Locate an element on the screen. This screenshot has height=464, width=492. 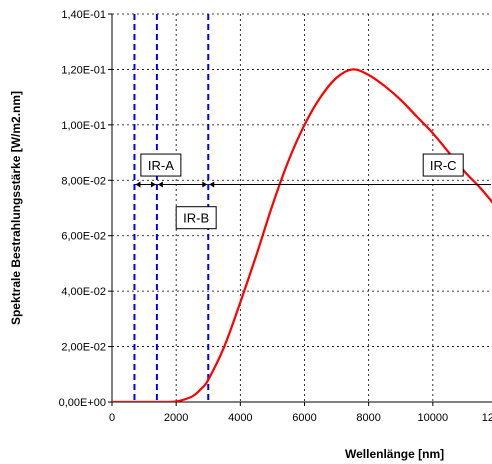
y-tick-label: 8,00E-02 is located at coordinates (83, 181).